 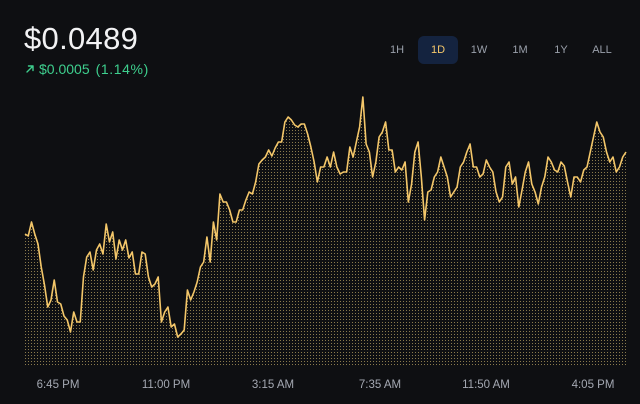 I want to click on time-range-selector: 1H 1D 1W 1M 1Y ALL, so click(x=499, y=50).